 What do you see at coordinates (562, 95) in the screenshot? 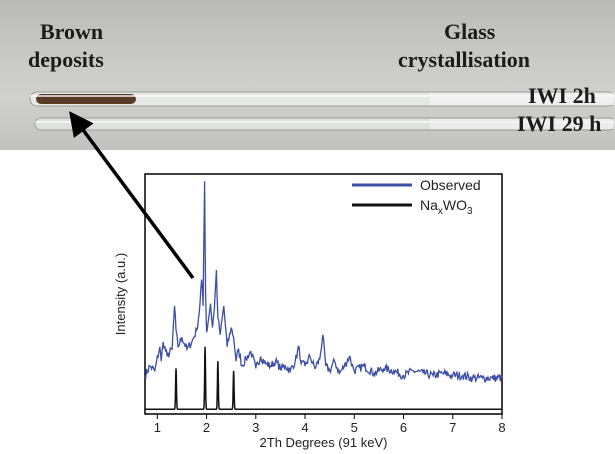
I see `tube1-label: IWI 2h` at bounding box center [562, 95].